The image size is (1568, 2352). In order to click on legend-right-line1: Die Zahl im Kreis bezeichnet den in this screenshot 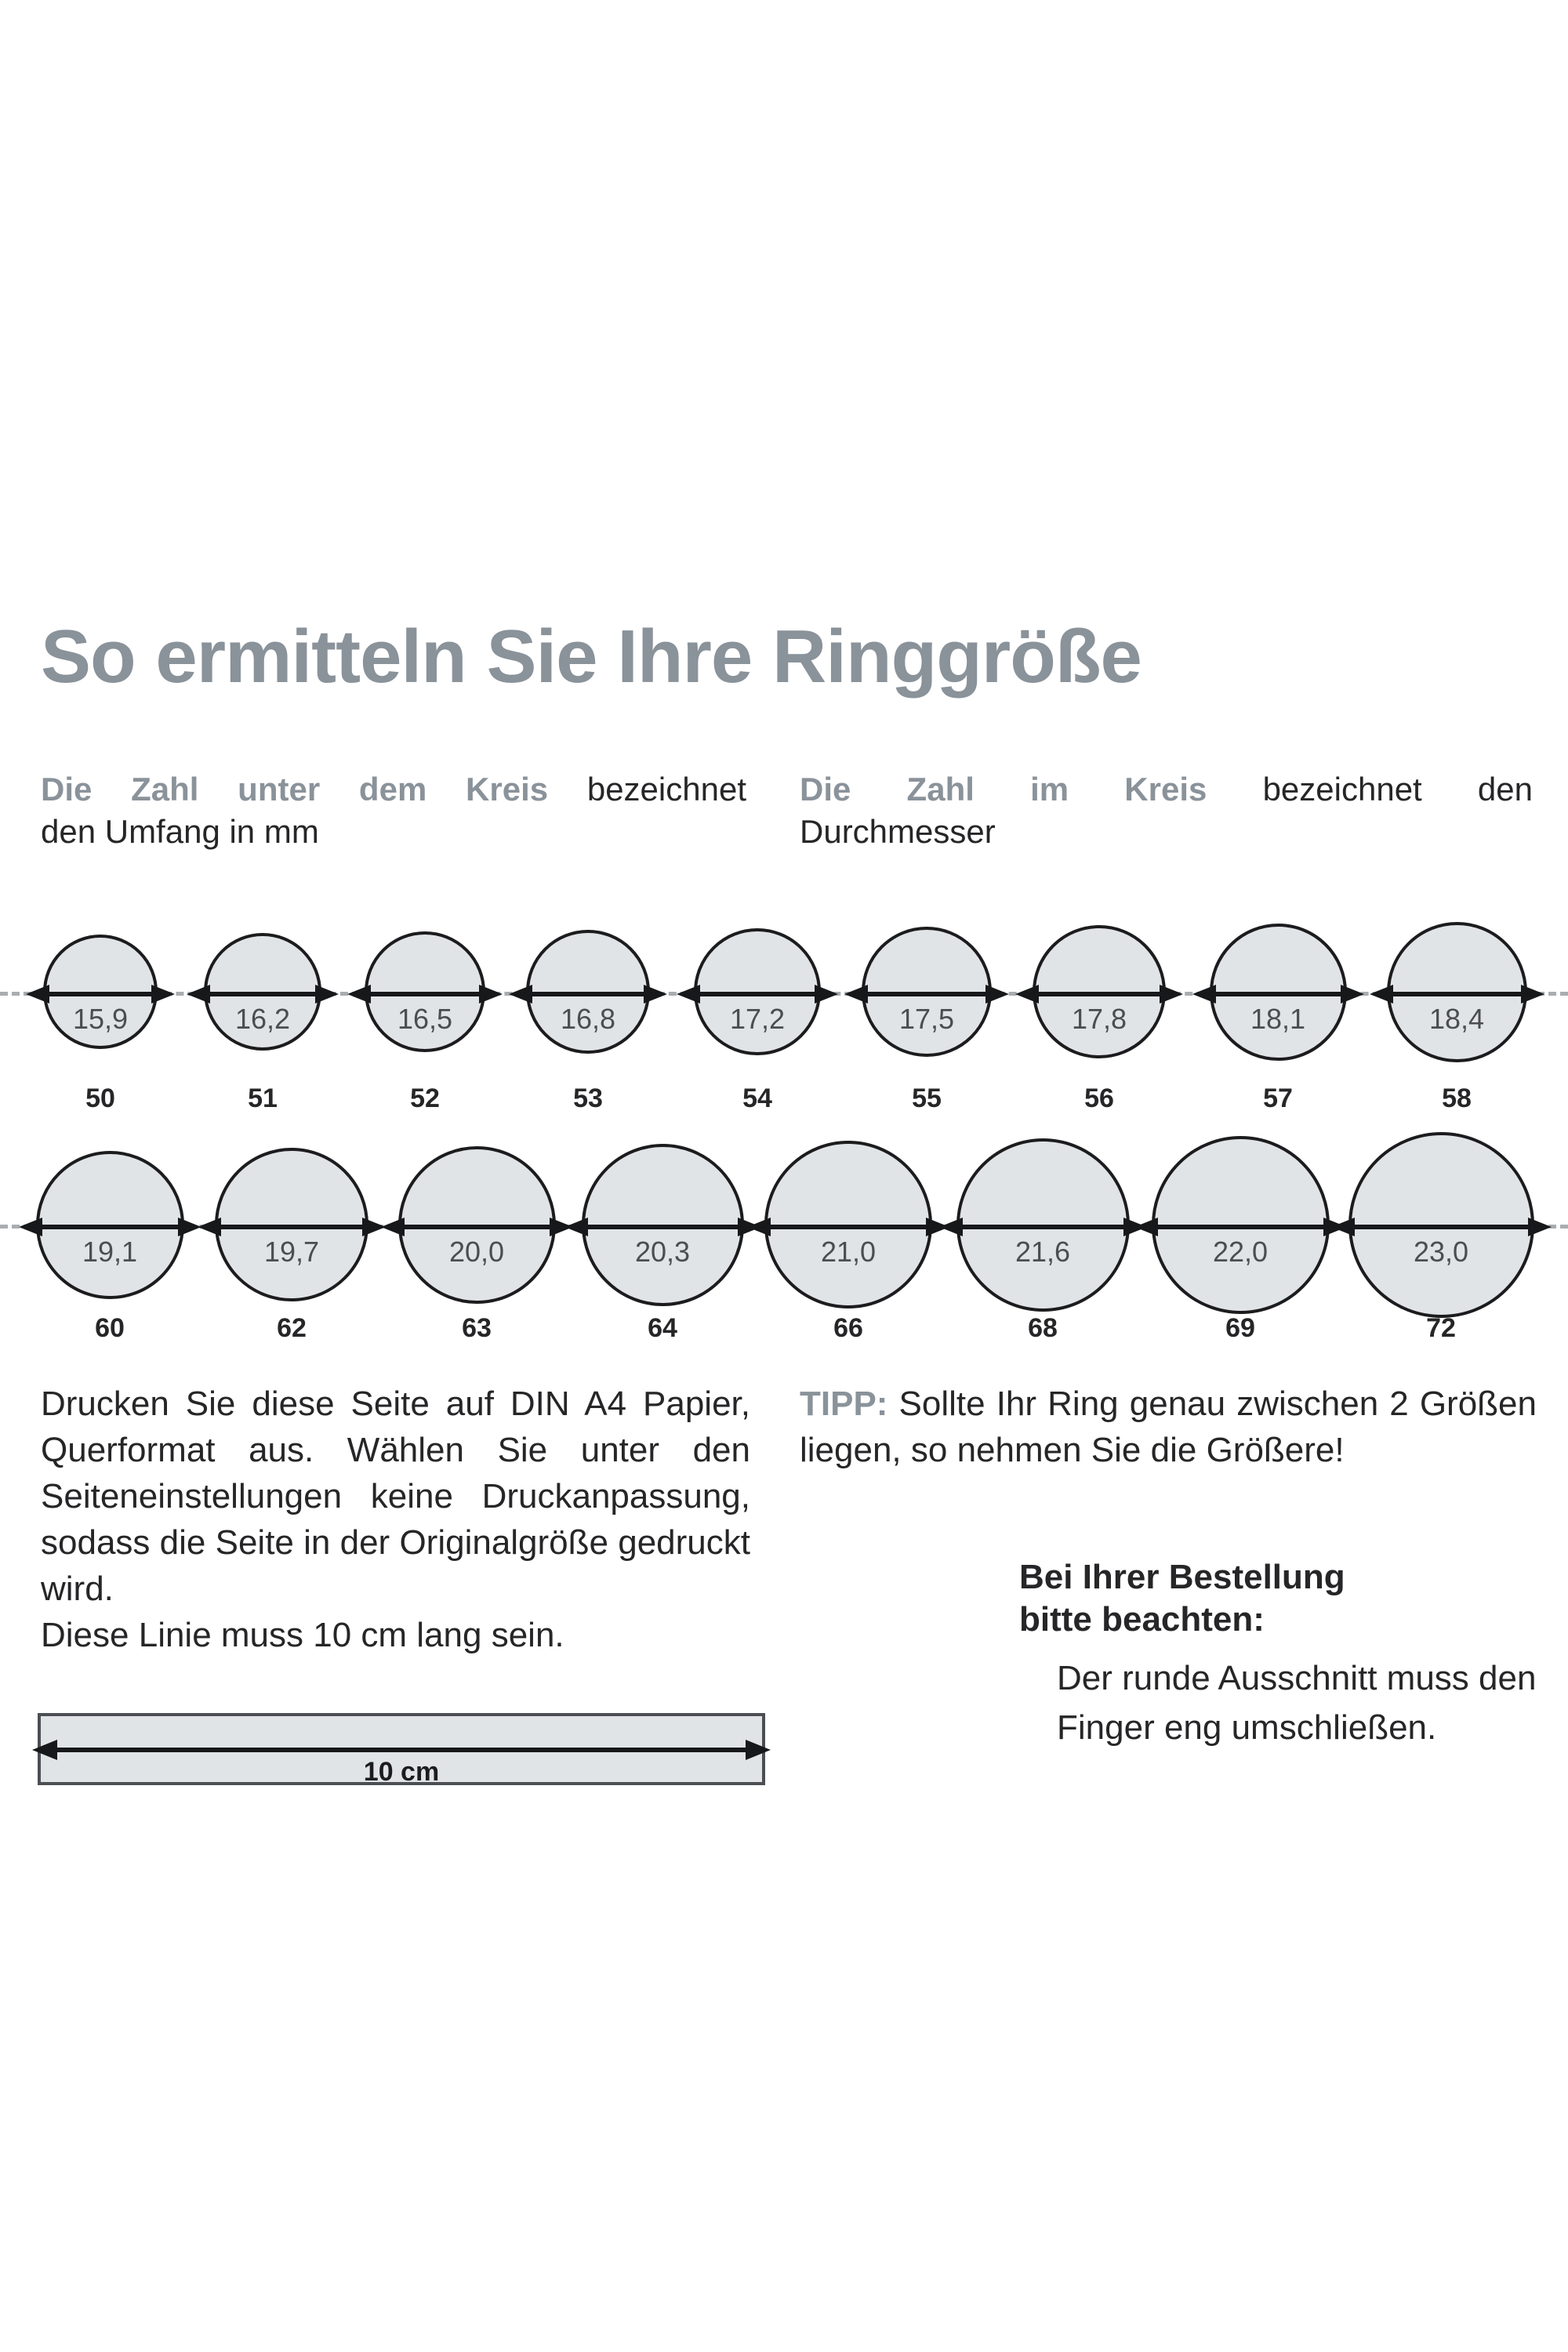, I will do `click(1166, 789)`.